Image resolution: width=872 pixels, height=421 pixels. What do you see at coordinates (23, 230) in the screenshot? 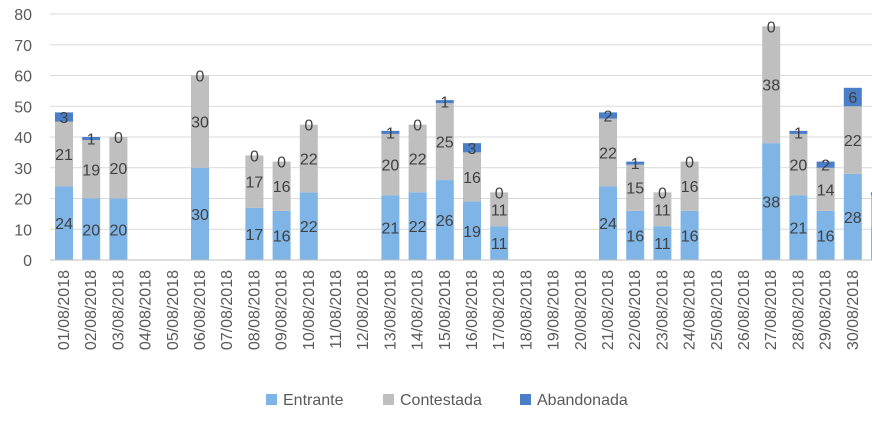
I see `y-tick-label: 10` at bounding box center [23, 230].